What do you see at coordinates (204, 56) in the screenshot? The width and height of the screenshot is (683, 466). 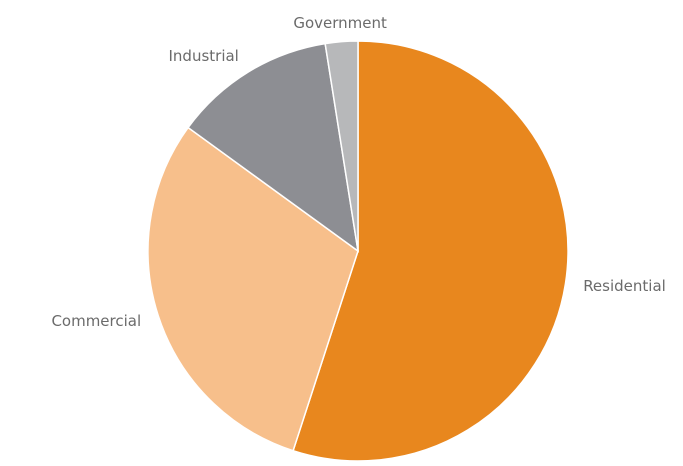 I see `pie-label-industrial: Industrial` at bounding box center [204, 56].